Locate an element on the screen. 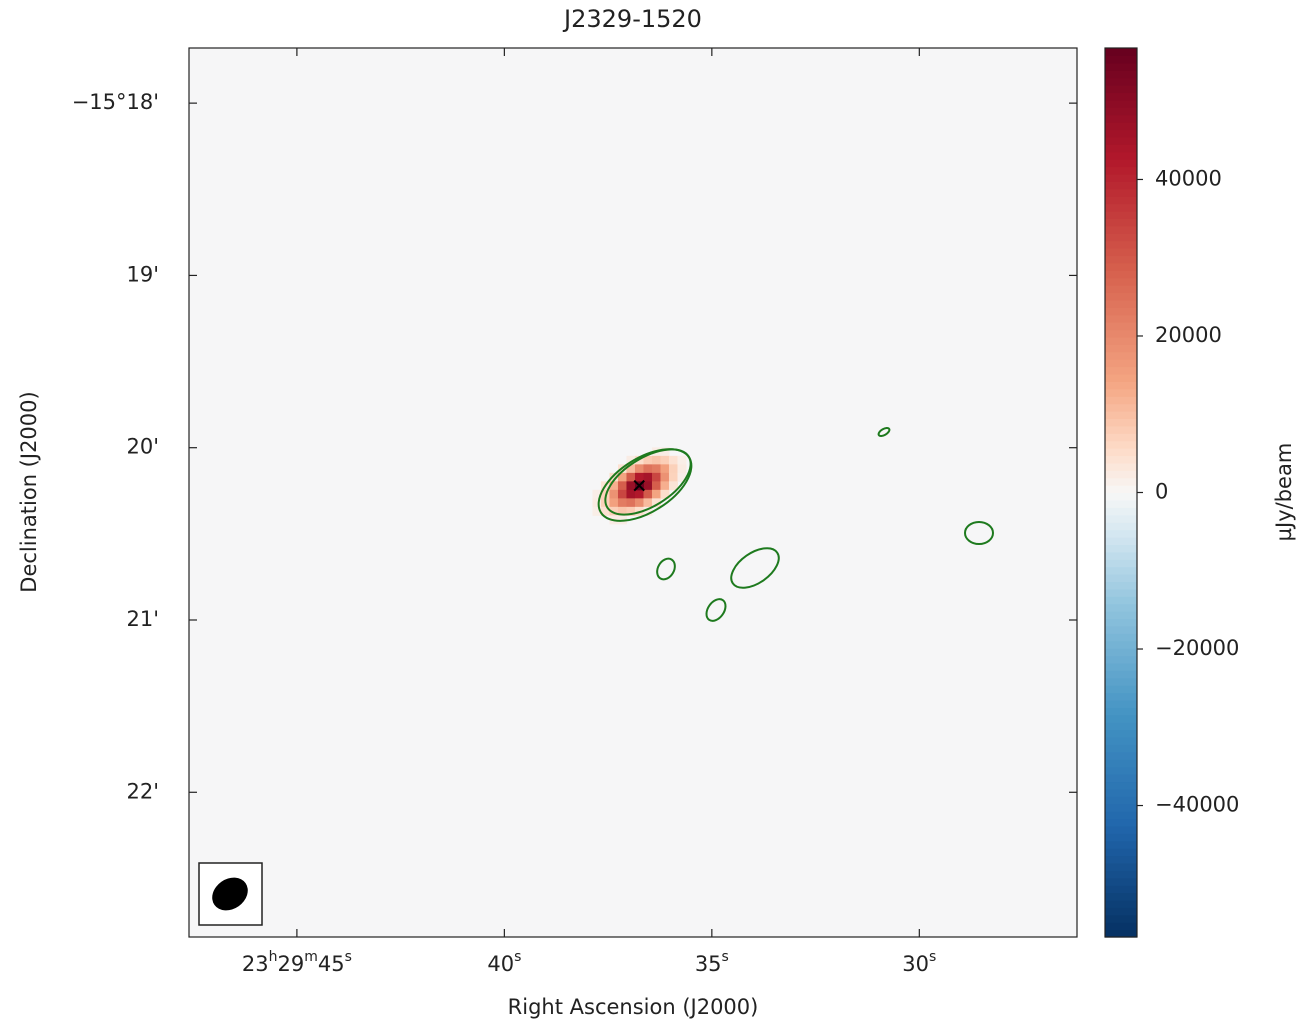 The width and height of the screenshot is (1303, 1025). x-tick-label: 30s is located at coordinates (919, 962).